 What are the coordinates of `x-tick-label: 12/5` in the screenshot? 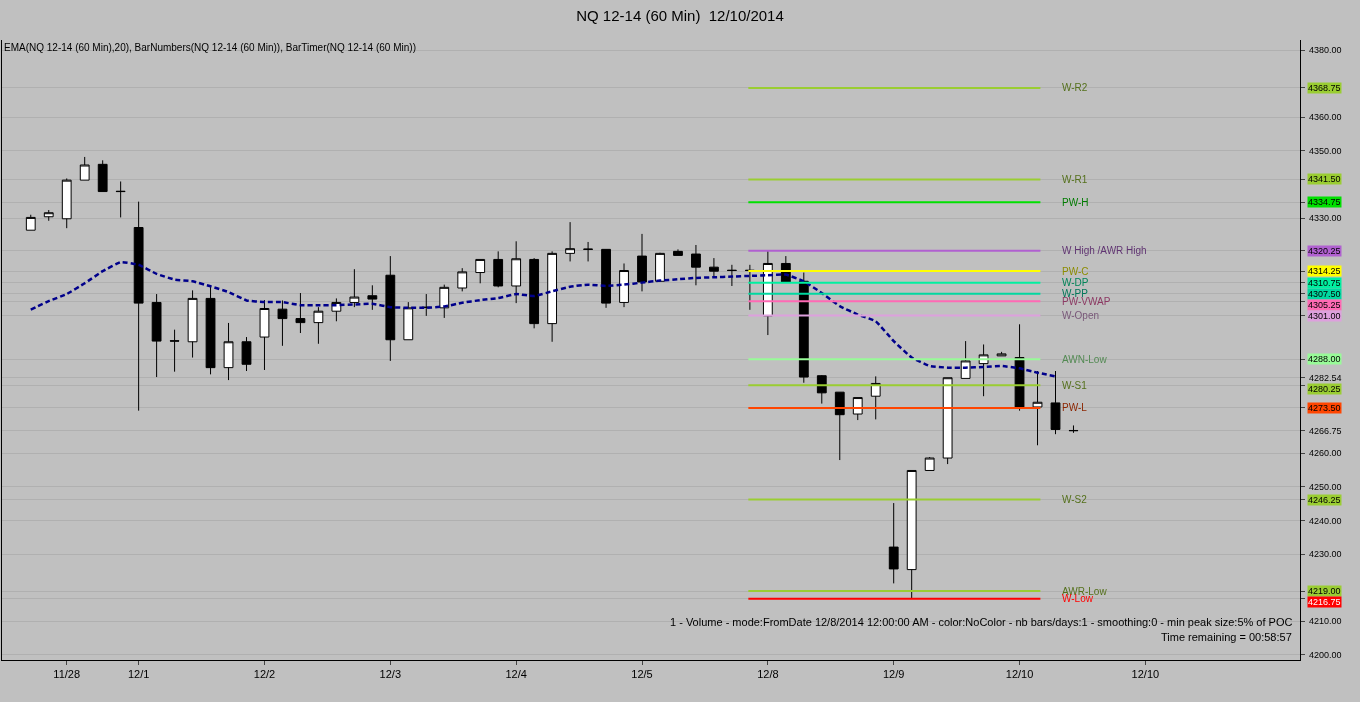 It's located at (642, 674).